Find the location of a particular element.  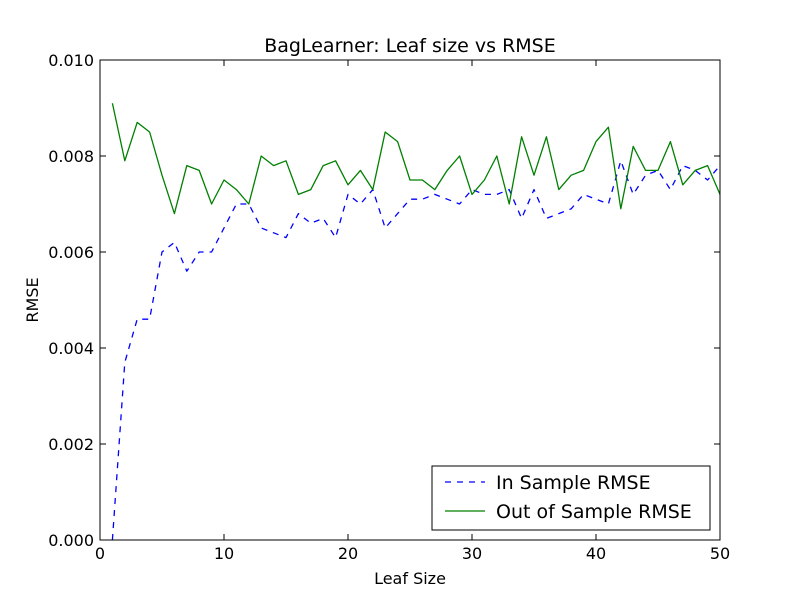

x-tick-label: 40 is located at coordinates (596, 553).